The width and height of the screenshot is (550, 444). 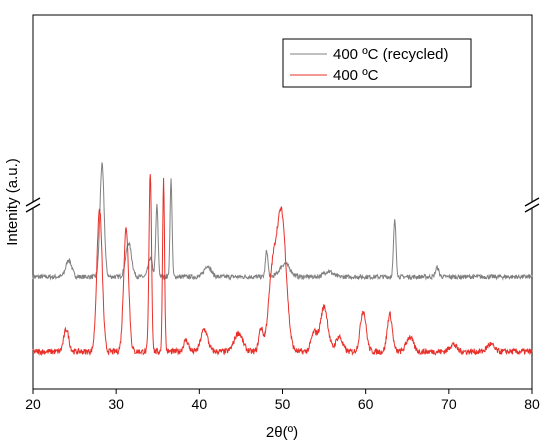 What do you see at coordinates (116, 404) in the screenshot?
I see `x-tick-label: 30` at bounding box center [116, 404].